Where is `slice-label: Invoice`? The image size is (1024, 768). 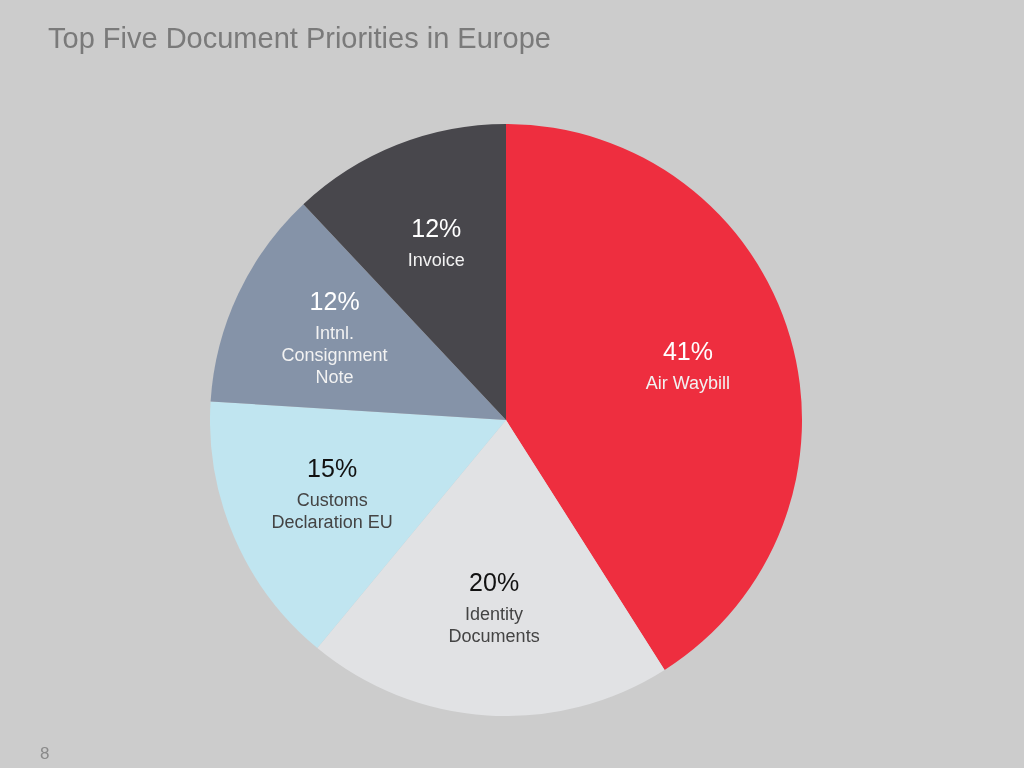
slice-label: Invoice is located at coordinates (436, 259).